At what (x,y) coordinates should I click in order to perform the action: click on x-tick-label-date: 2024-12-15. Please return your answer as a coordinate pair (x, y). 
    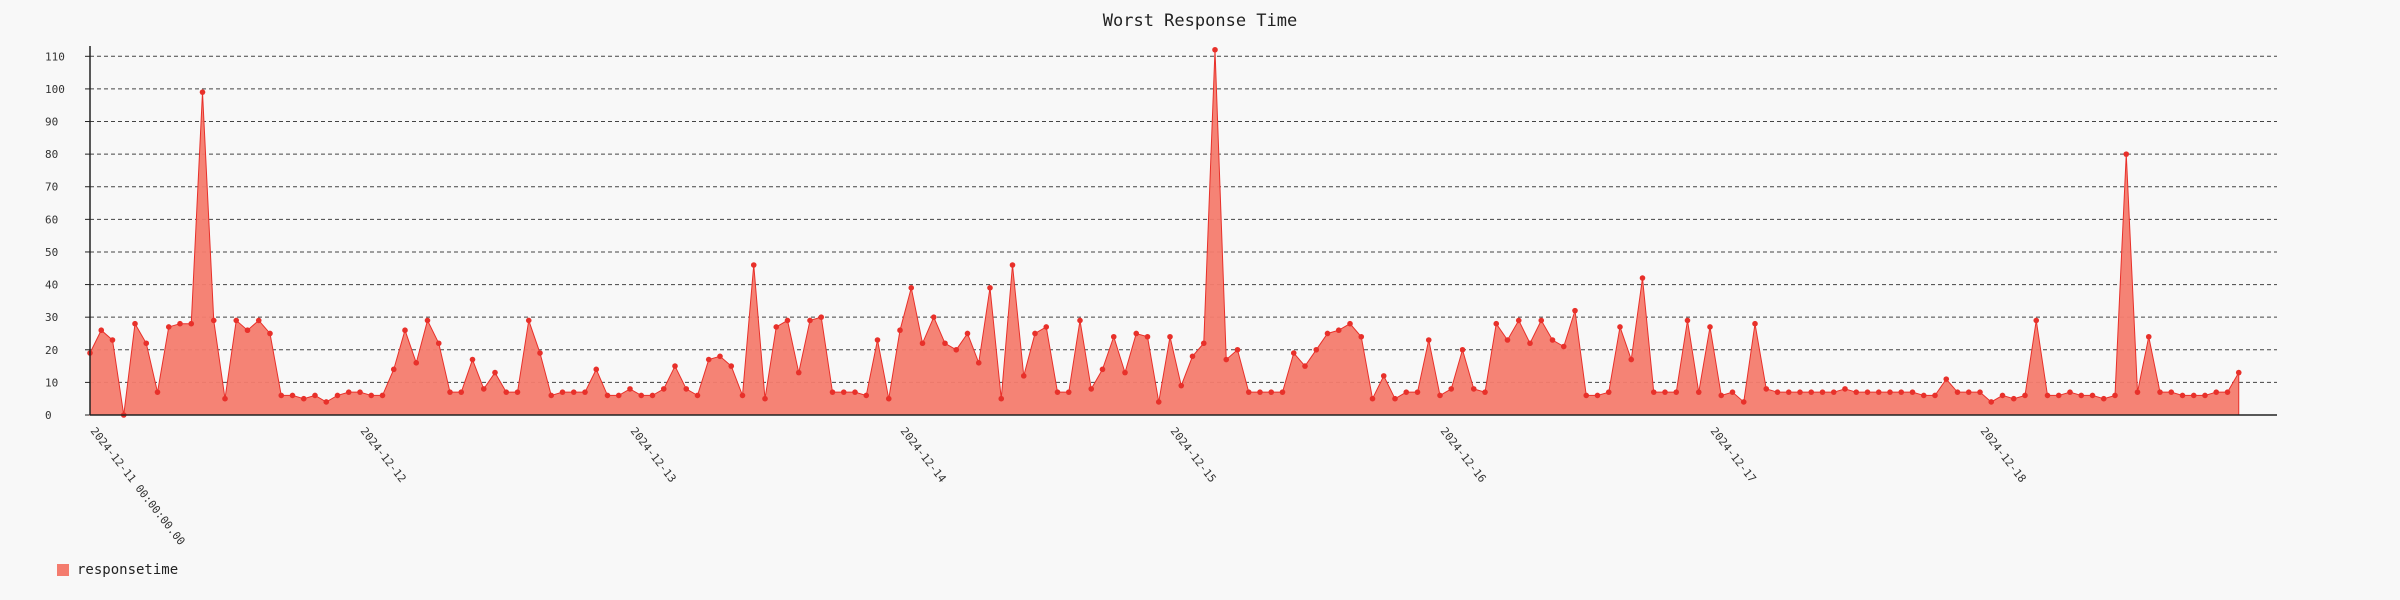
    Looking at the image, I should click on (1193, 455).